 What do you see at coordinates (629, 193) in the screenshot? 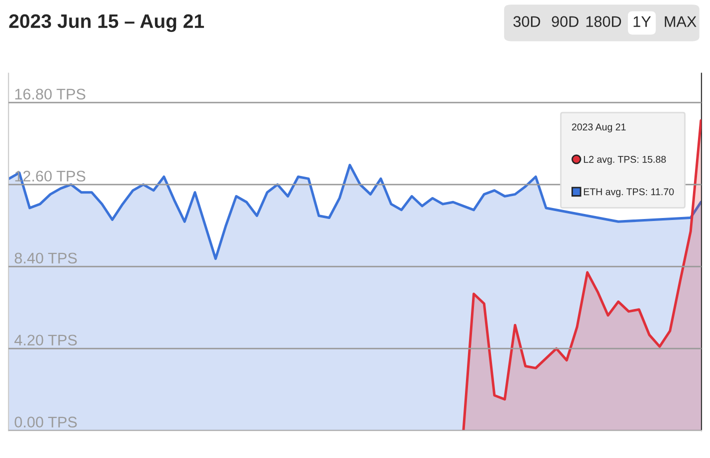
I see `legend-label: ETH avg. TPS: 11.70` at bounding box center [629, 193].